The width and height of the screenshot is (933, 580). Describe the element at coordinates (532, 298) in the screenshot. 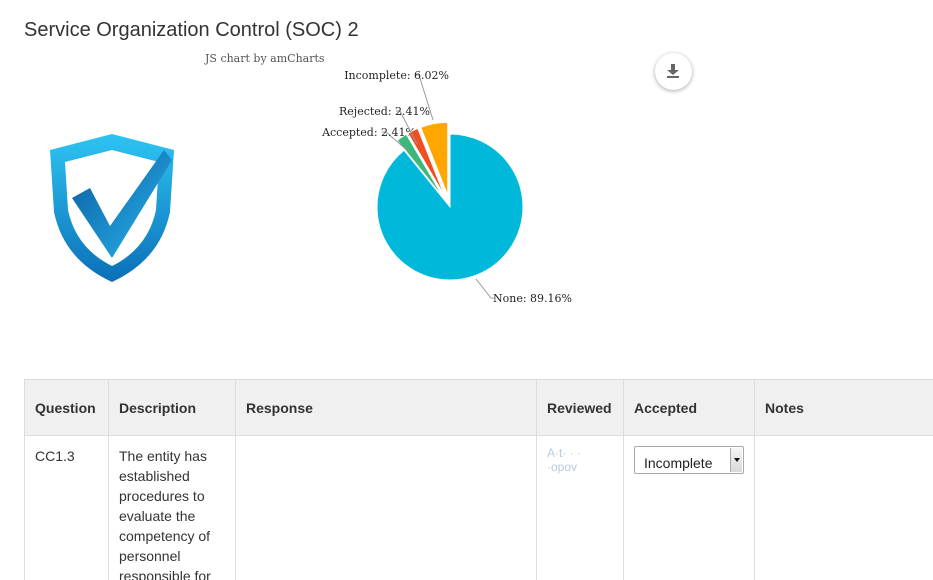

I see `pie-label-none: None: 89.16%` at that location.